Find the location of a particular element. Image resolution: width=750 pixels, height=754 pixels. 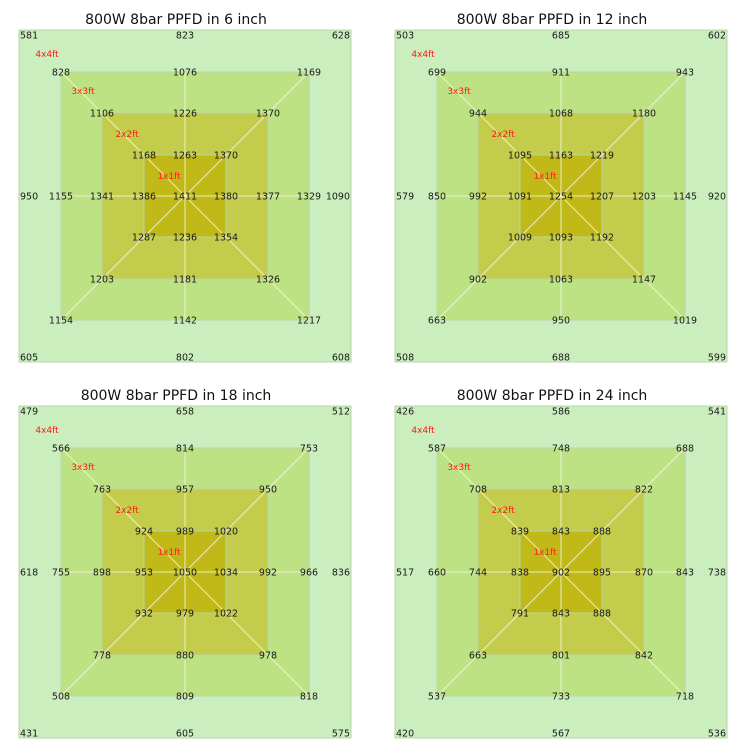

ppfd-value-2x2ft-l: 898 is located at coordinates (102, 573).